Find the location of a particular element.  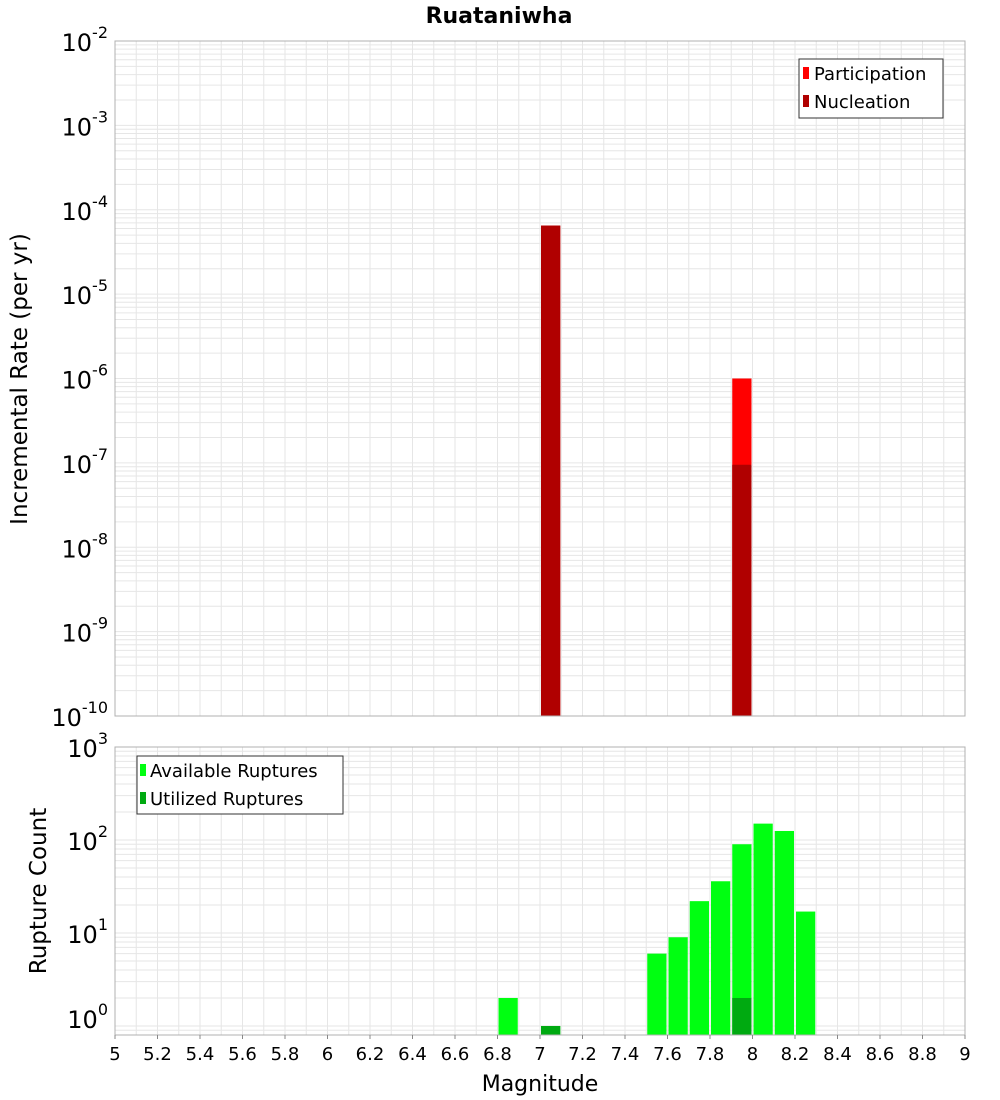

x-axis-label: Magnitude is located at coordinates (540, 1084).